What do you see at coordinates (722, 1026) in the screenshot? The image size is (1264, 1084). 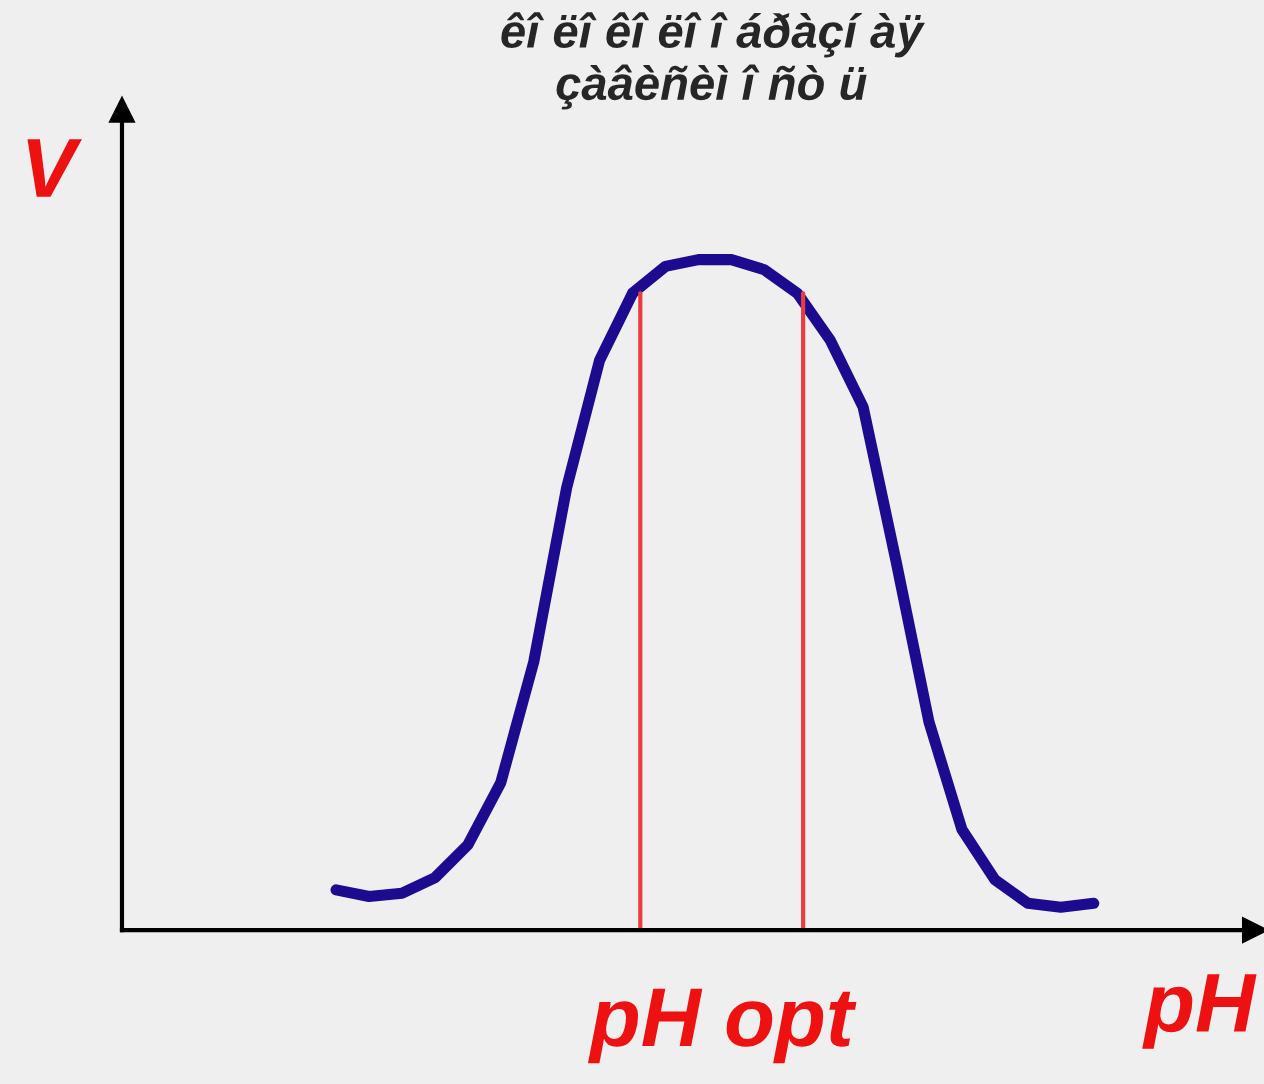 I see `text: pH opt` at bounding box center [722, 1026].